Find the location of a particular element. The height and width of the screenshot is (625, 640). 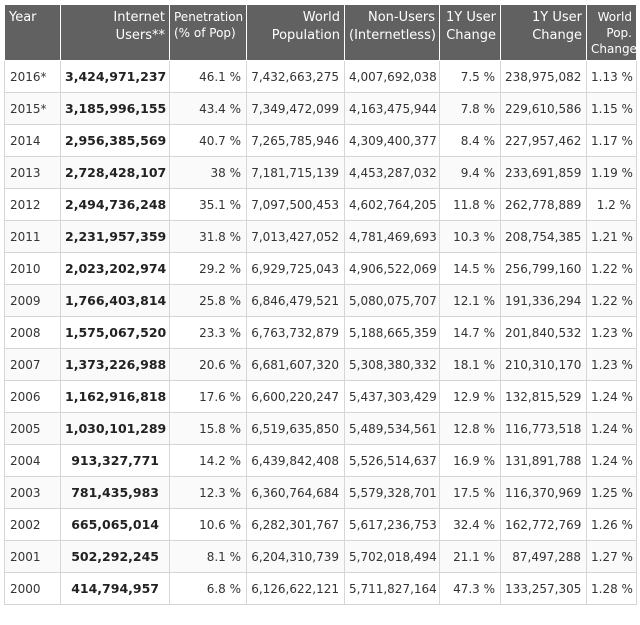

cell-user-change-pct: 11.8 % is located at coordinates (470, 204).